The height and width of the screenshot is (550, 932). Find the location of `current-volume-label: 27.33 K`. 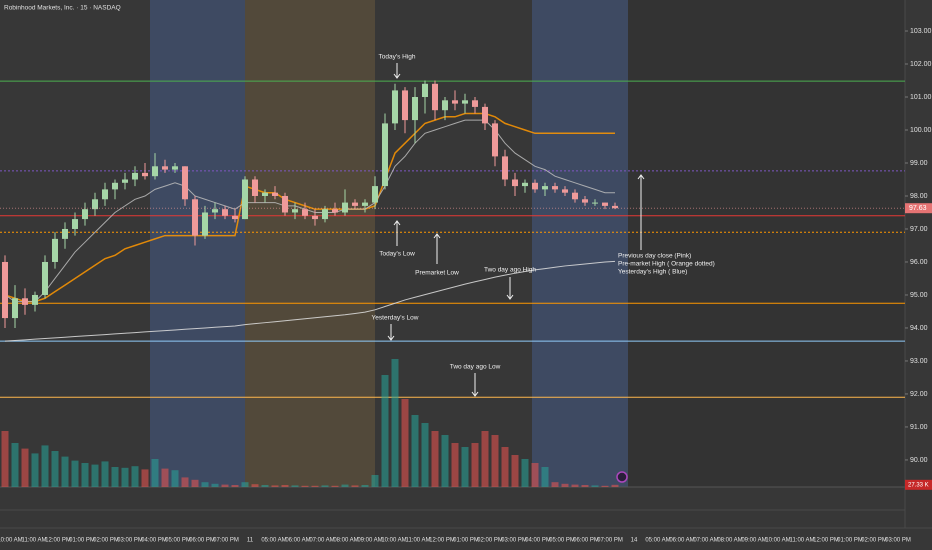

current-volume-label: 27.33 K is located at coordinates (918, 485).